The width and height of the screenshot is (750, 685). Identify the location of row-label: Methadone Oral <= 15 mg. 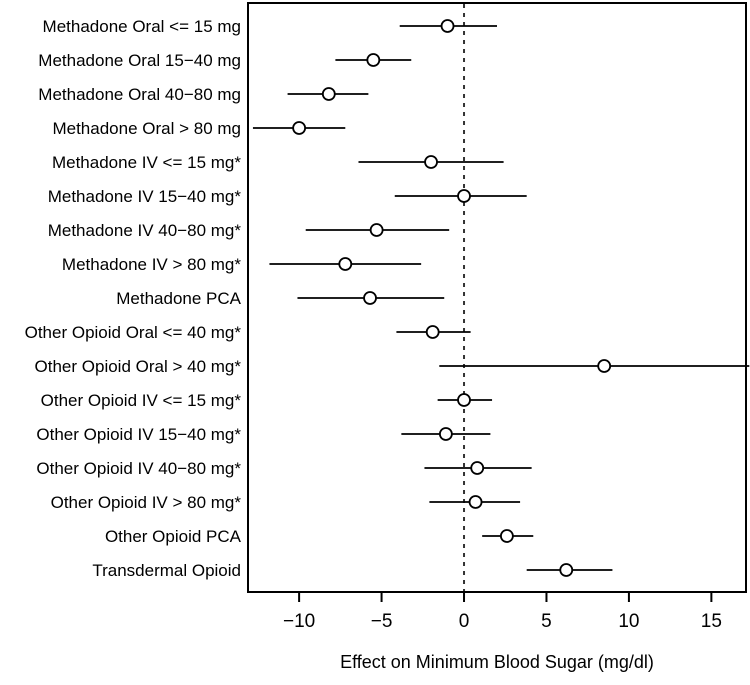
(142, 26).